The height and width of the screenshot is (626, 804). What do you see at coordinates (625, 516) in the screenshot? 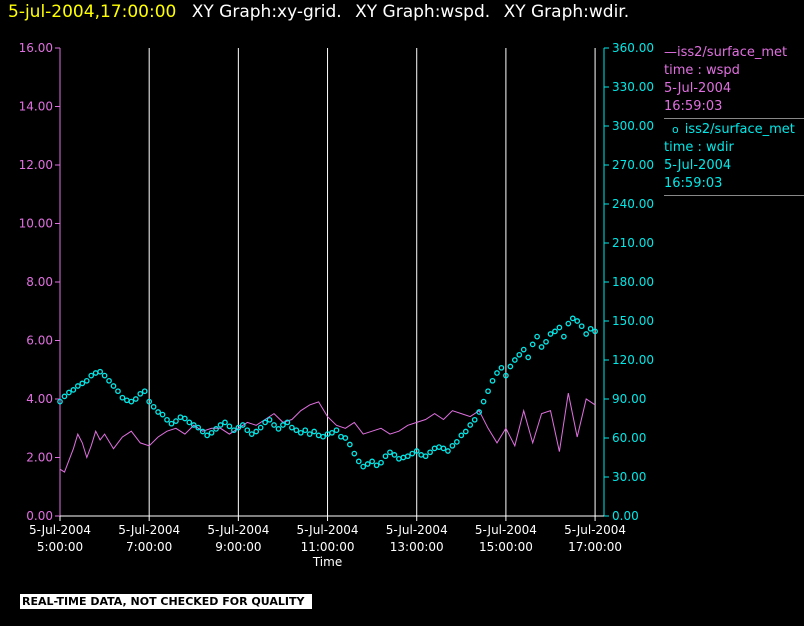
I see `right-y-tick-label: 0.00` at bounding box center [625, 516].